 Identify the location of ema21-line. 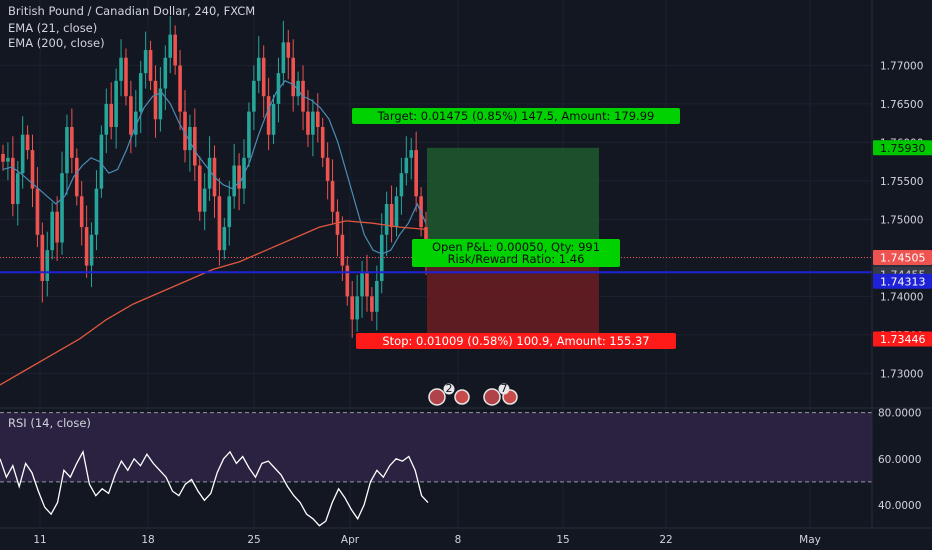
(214, 167).